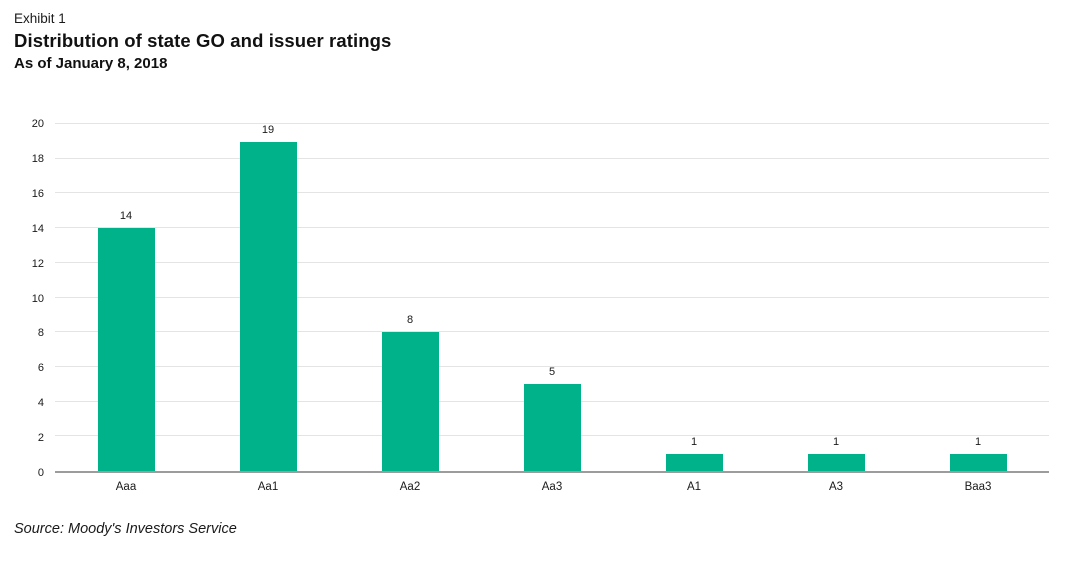  I want to click on x-tick-label: Aa1, so click(268, 487).